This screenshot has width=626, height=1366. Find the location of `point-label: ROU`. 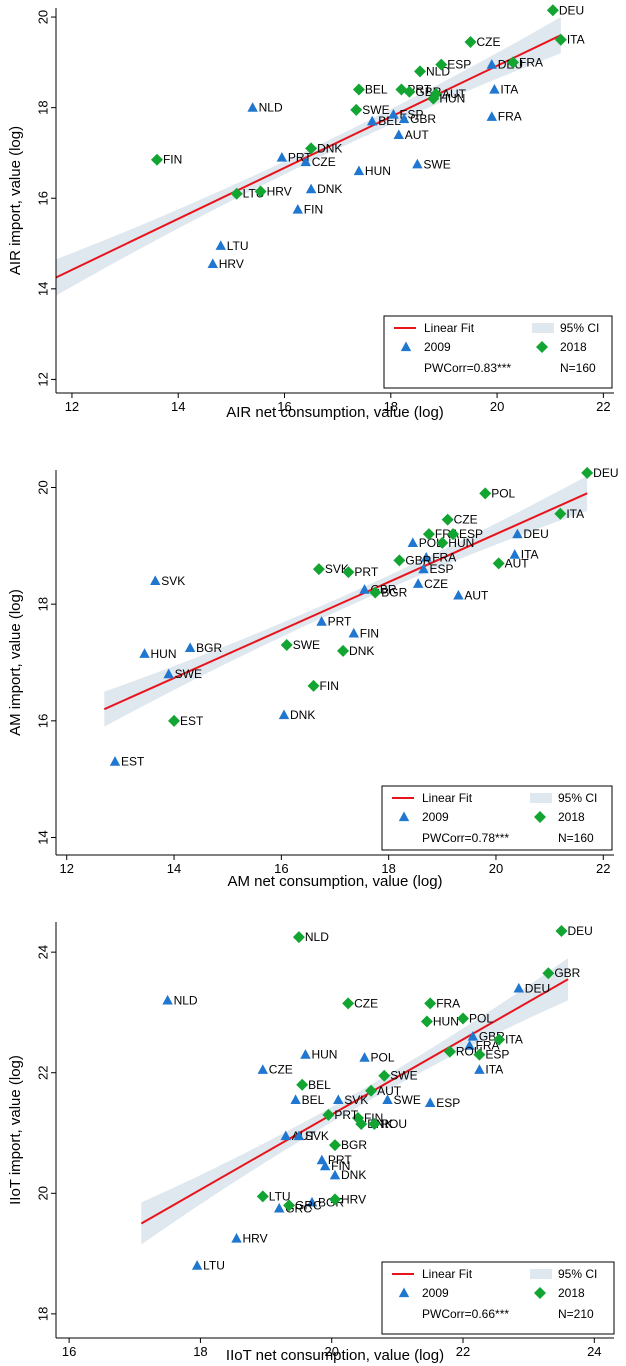

point-label: ROU is located at coordinates (393, 1124).